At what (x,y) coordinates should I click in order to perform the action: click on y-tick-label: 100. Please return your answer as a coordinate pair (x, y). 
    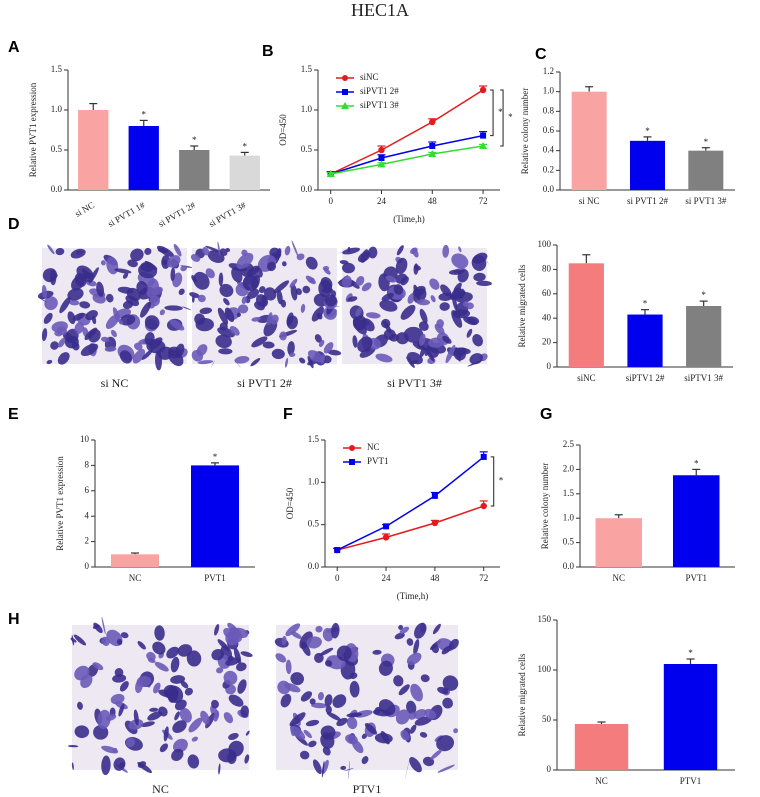
    Looking at the image, I should click on (545, 244).